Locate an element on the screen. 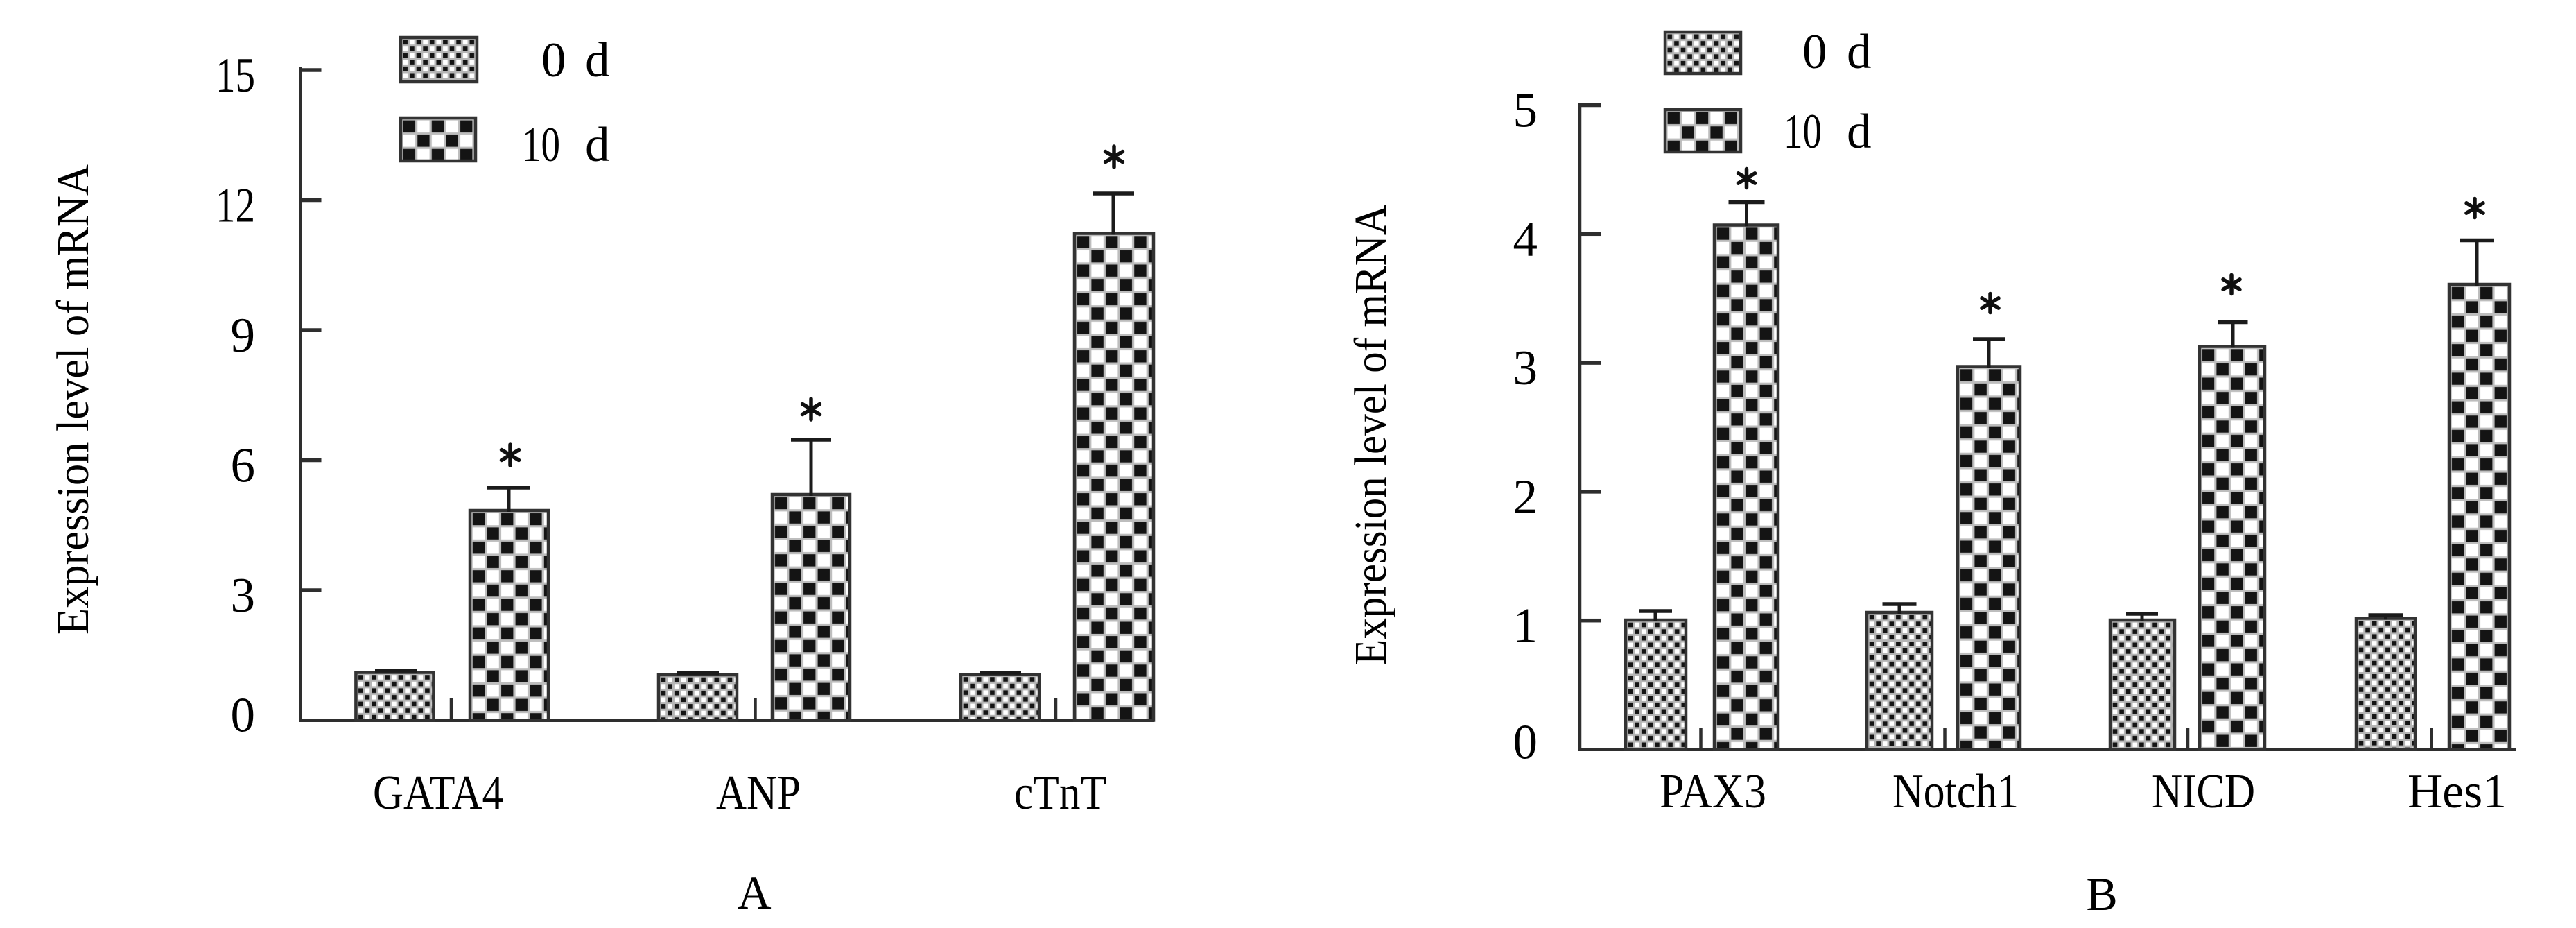  svg-text: 2 is located at coordinates (1525, 497).